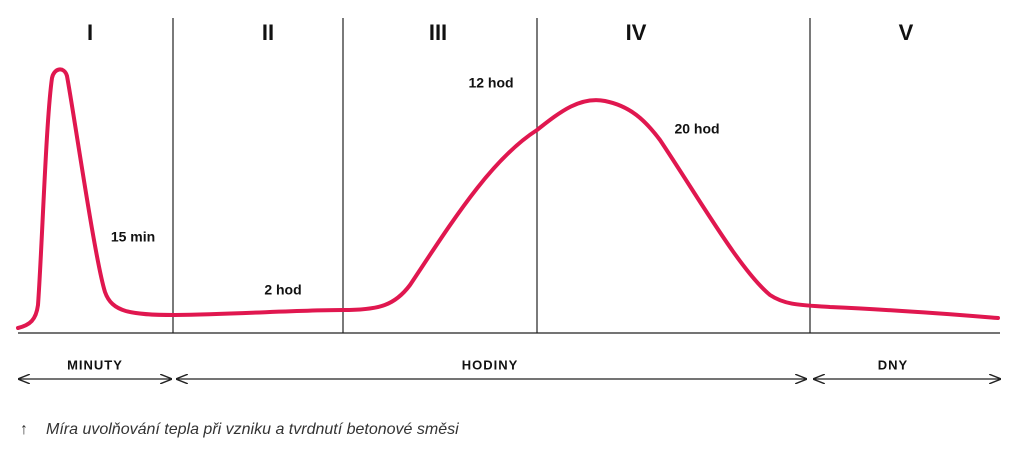 The height and width of the screenshot is (459, 1024). Describe the element at coordinates (636, 32) in the screenshot. I see `phase-label: IV` at that location.